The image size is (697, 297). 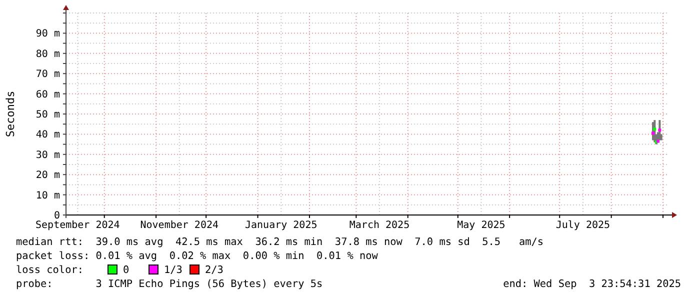 What do you see at coordinates (281, 225) in the screenshot?
I see `x-tick-label: January 2025` at bounding box center [281, 225].